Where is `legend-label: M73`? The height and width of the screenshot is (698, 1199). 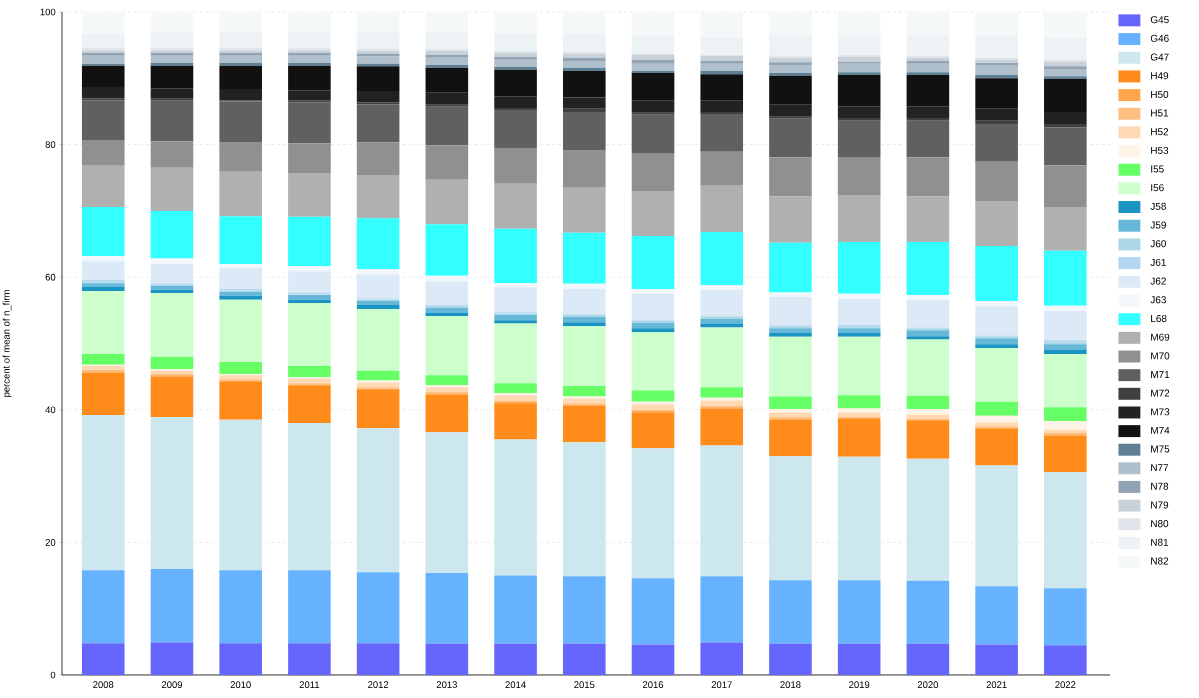
legend-label: M73 is located at coordinates (1160, 412).